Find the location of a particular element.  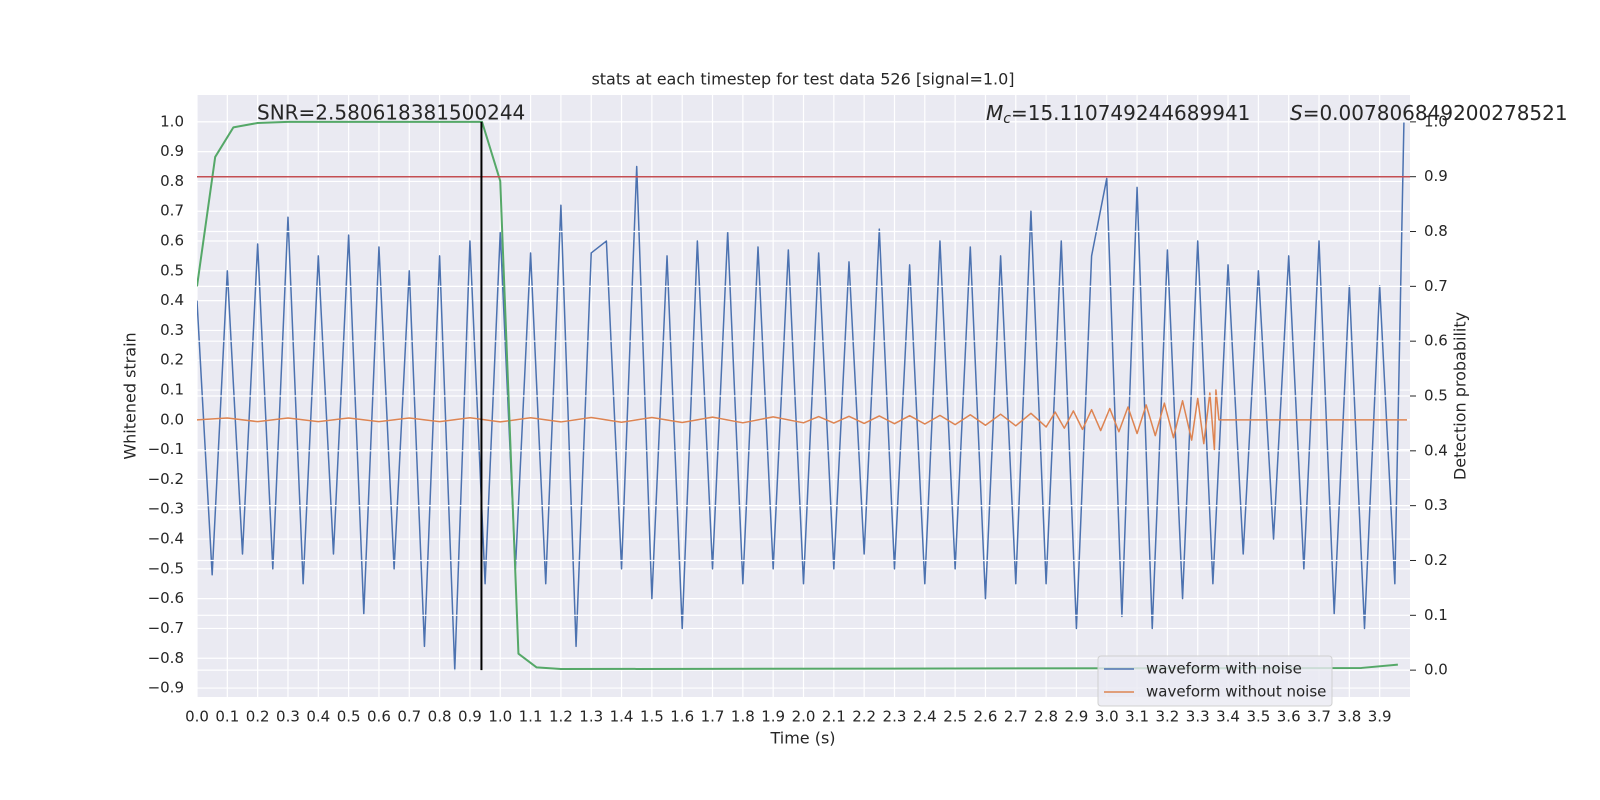

x-tick-label: 1.8 is located at coordinates (743, 717).